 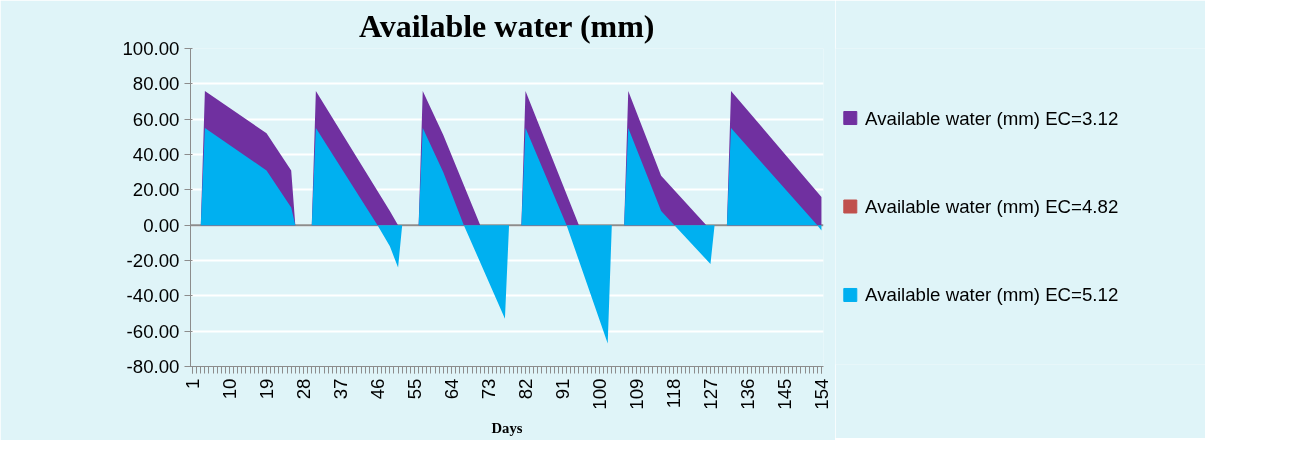 What do you see at coordinates (267, 389) in the screenshot?
I see `x-tick-label: 19` at bounding box center [267, 389].